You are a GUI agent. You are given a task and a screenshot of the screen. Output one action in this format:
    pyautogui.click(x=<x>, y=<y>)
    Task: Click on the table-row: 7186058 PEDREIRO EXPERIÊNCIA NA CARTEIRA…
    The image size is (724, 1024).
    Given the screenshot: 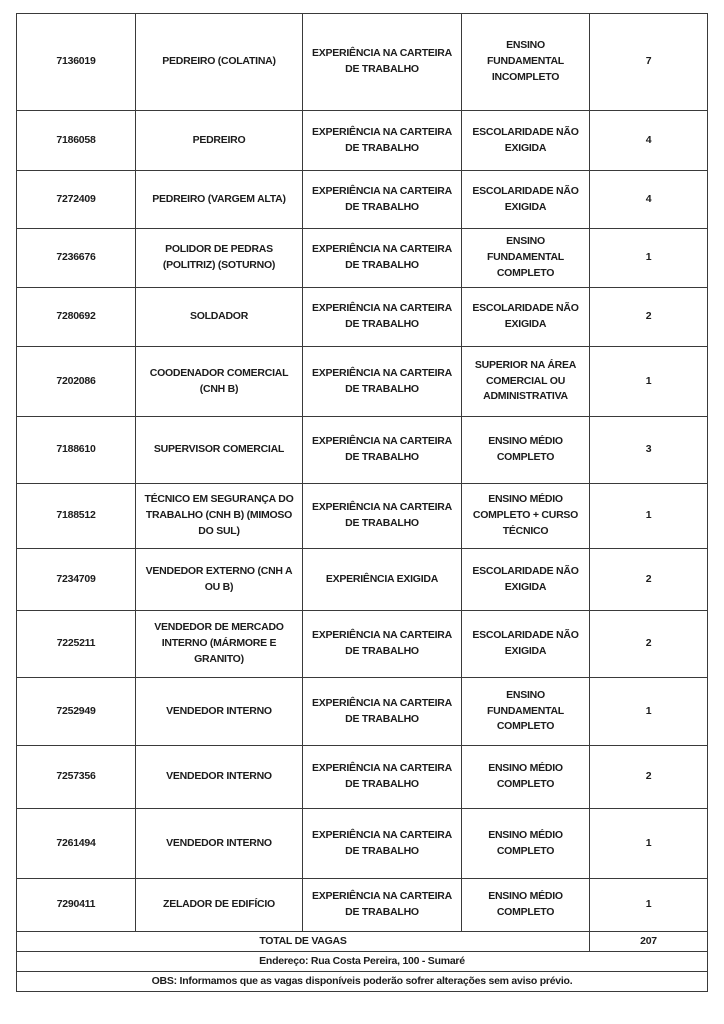 What is the action you would take?
    pyautogui.click(x=362, y=140)
    